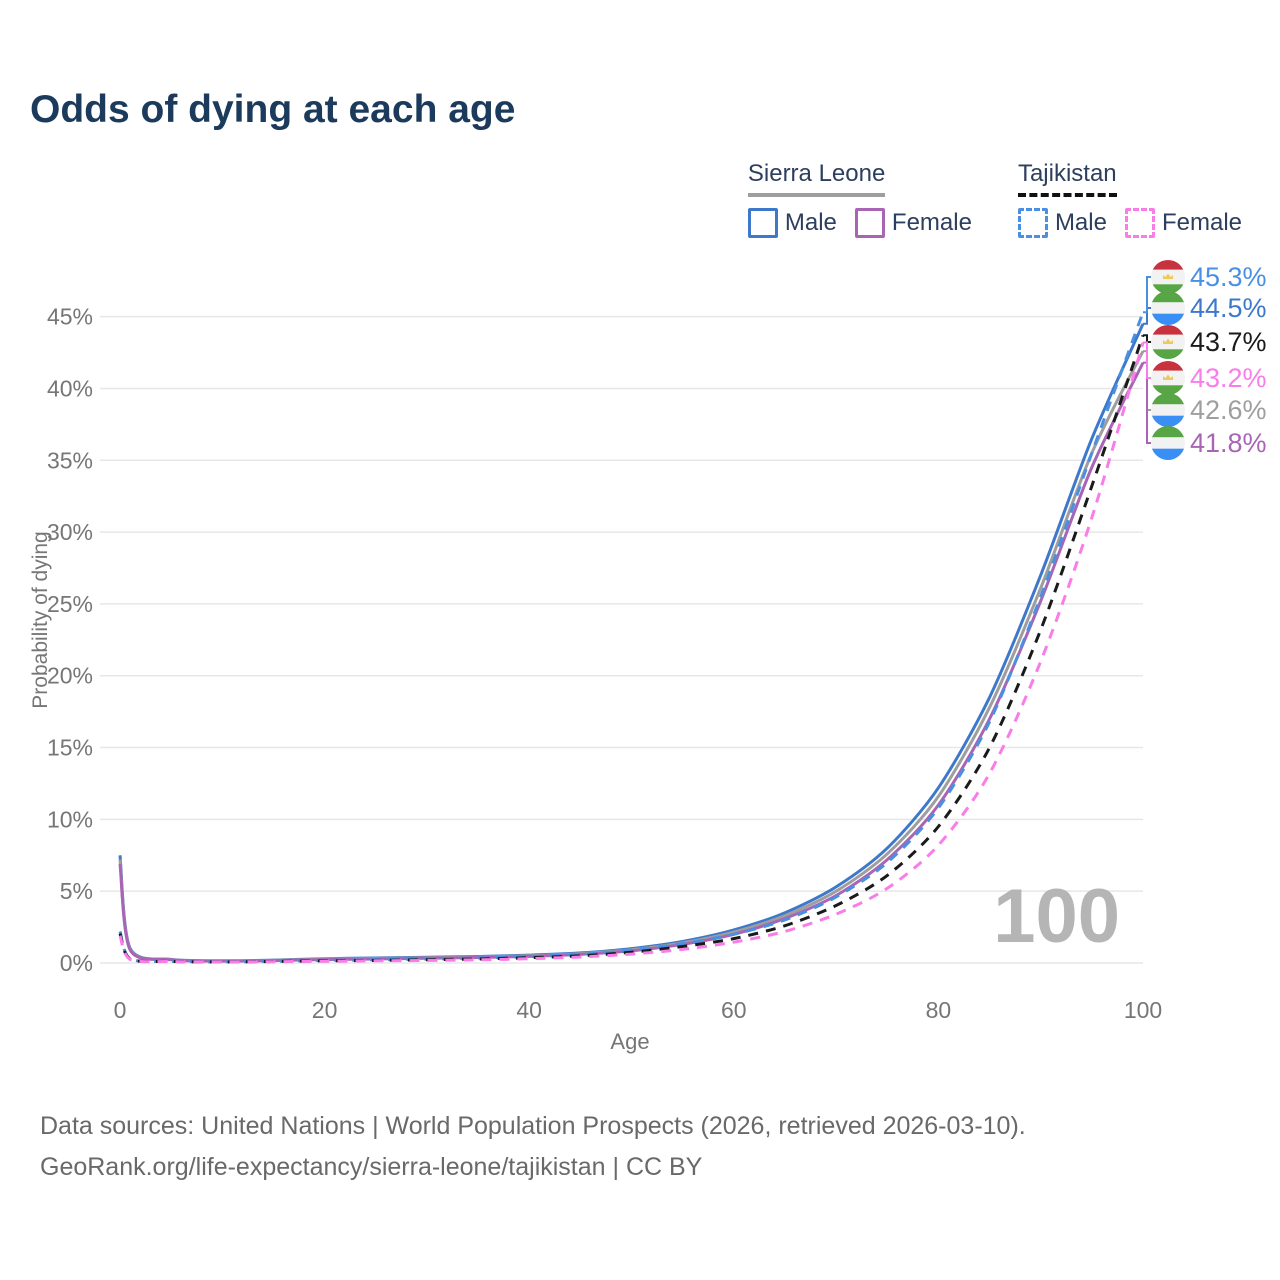 The image size is (1280, 1280). I want to click on tajikistan-female-swatch-icon, so click(1139, 223).